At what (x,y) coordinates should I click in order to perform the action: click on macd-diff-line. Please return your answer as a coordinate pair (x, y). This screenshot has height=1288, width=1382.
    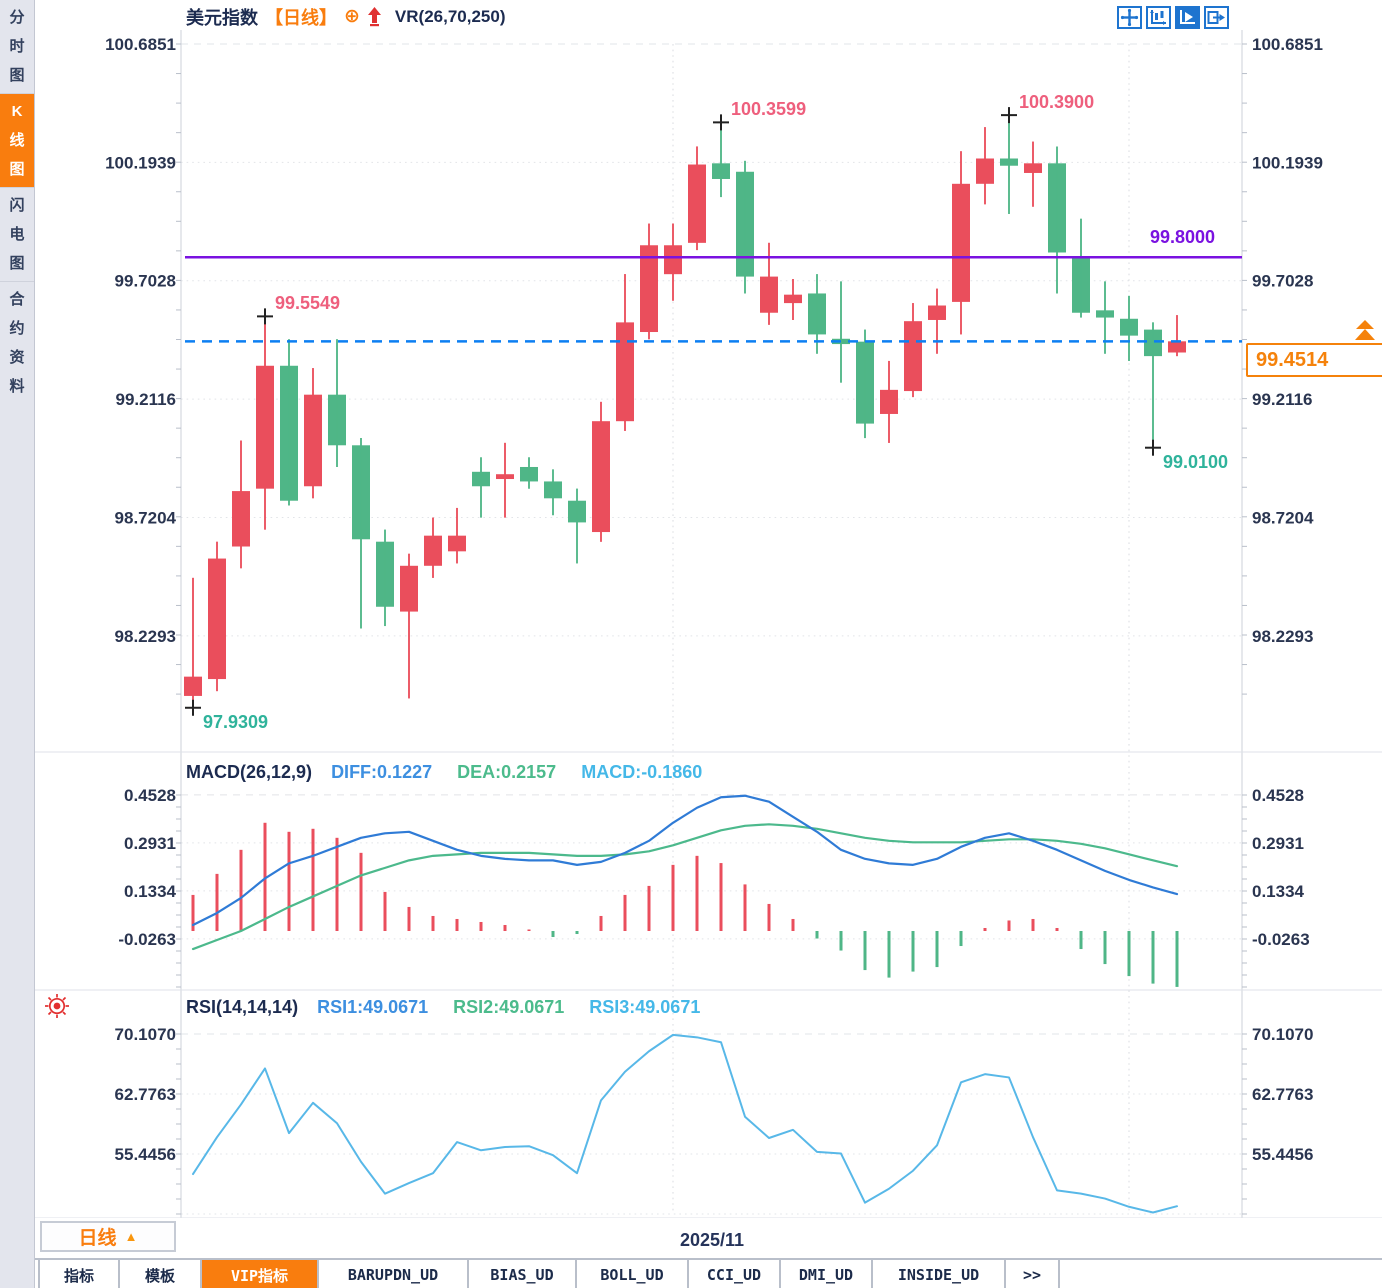
    Looking at the image, I should click on (685, 860).